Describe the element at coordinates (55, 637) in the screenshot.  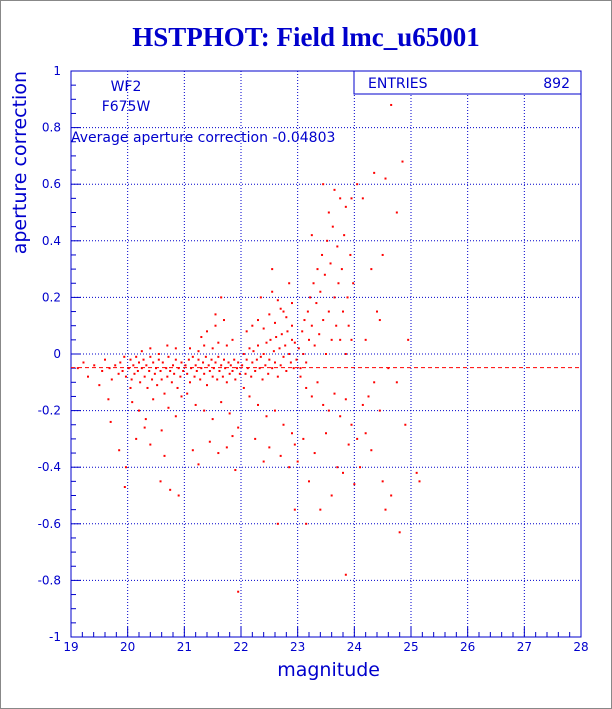
I see `y-tick-label: -1` at that location.